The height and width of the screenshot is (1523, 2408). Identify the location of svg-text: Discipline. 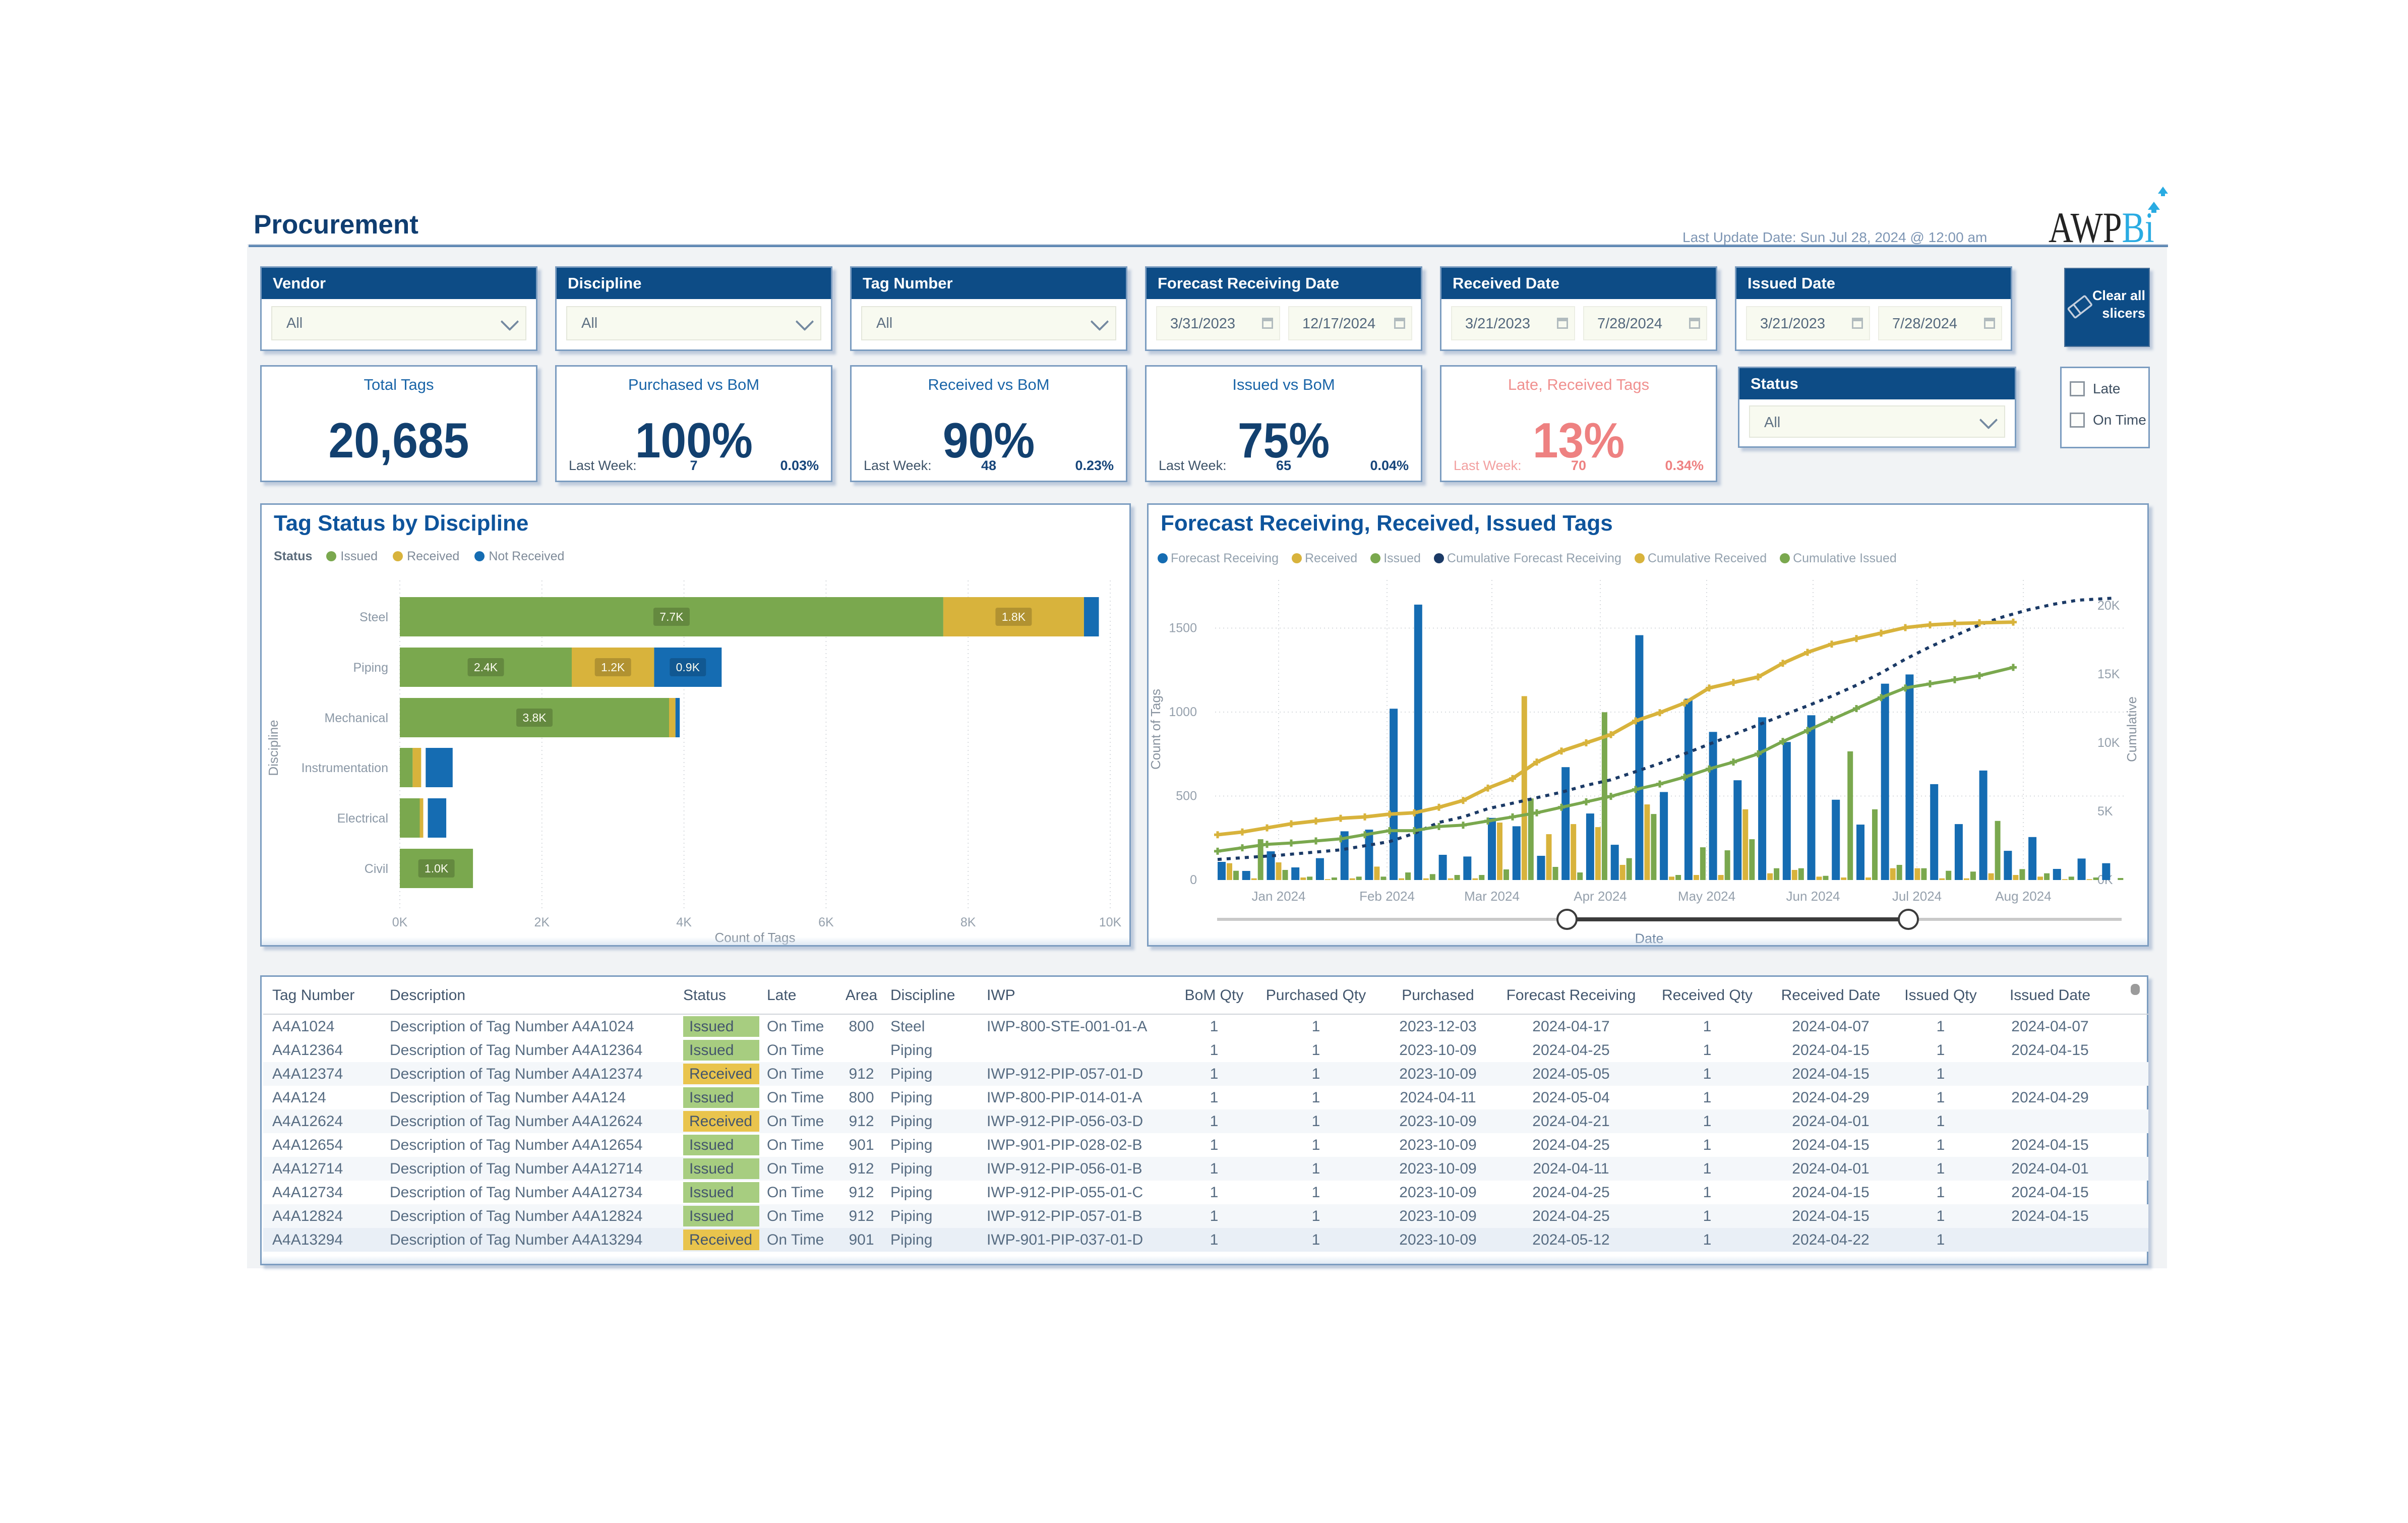
(273, 748).